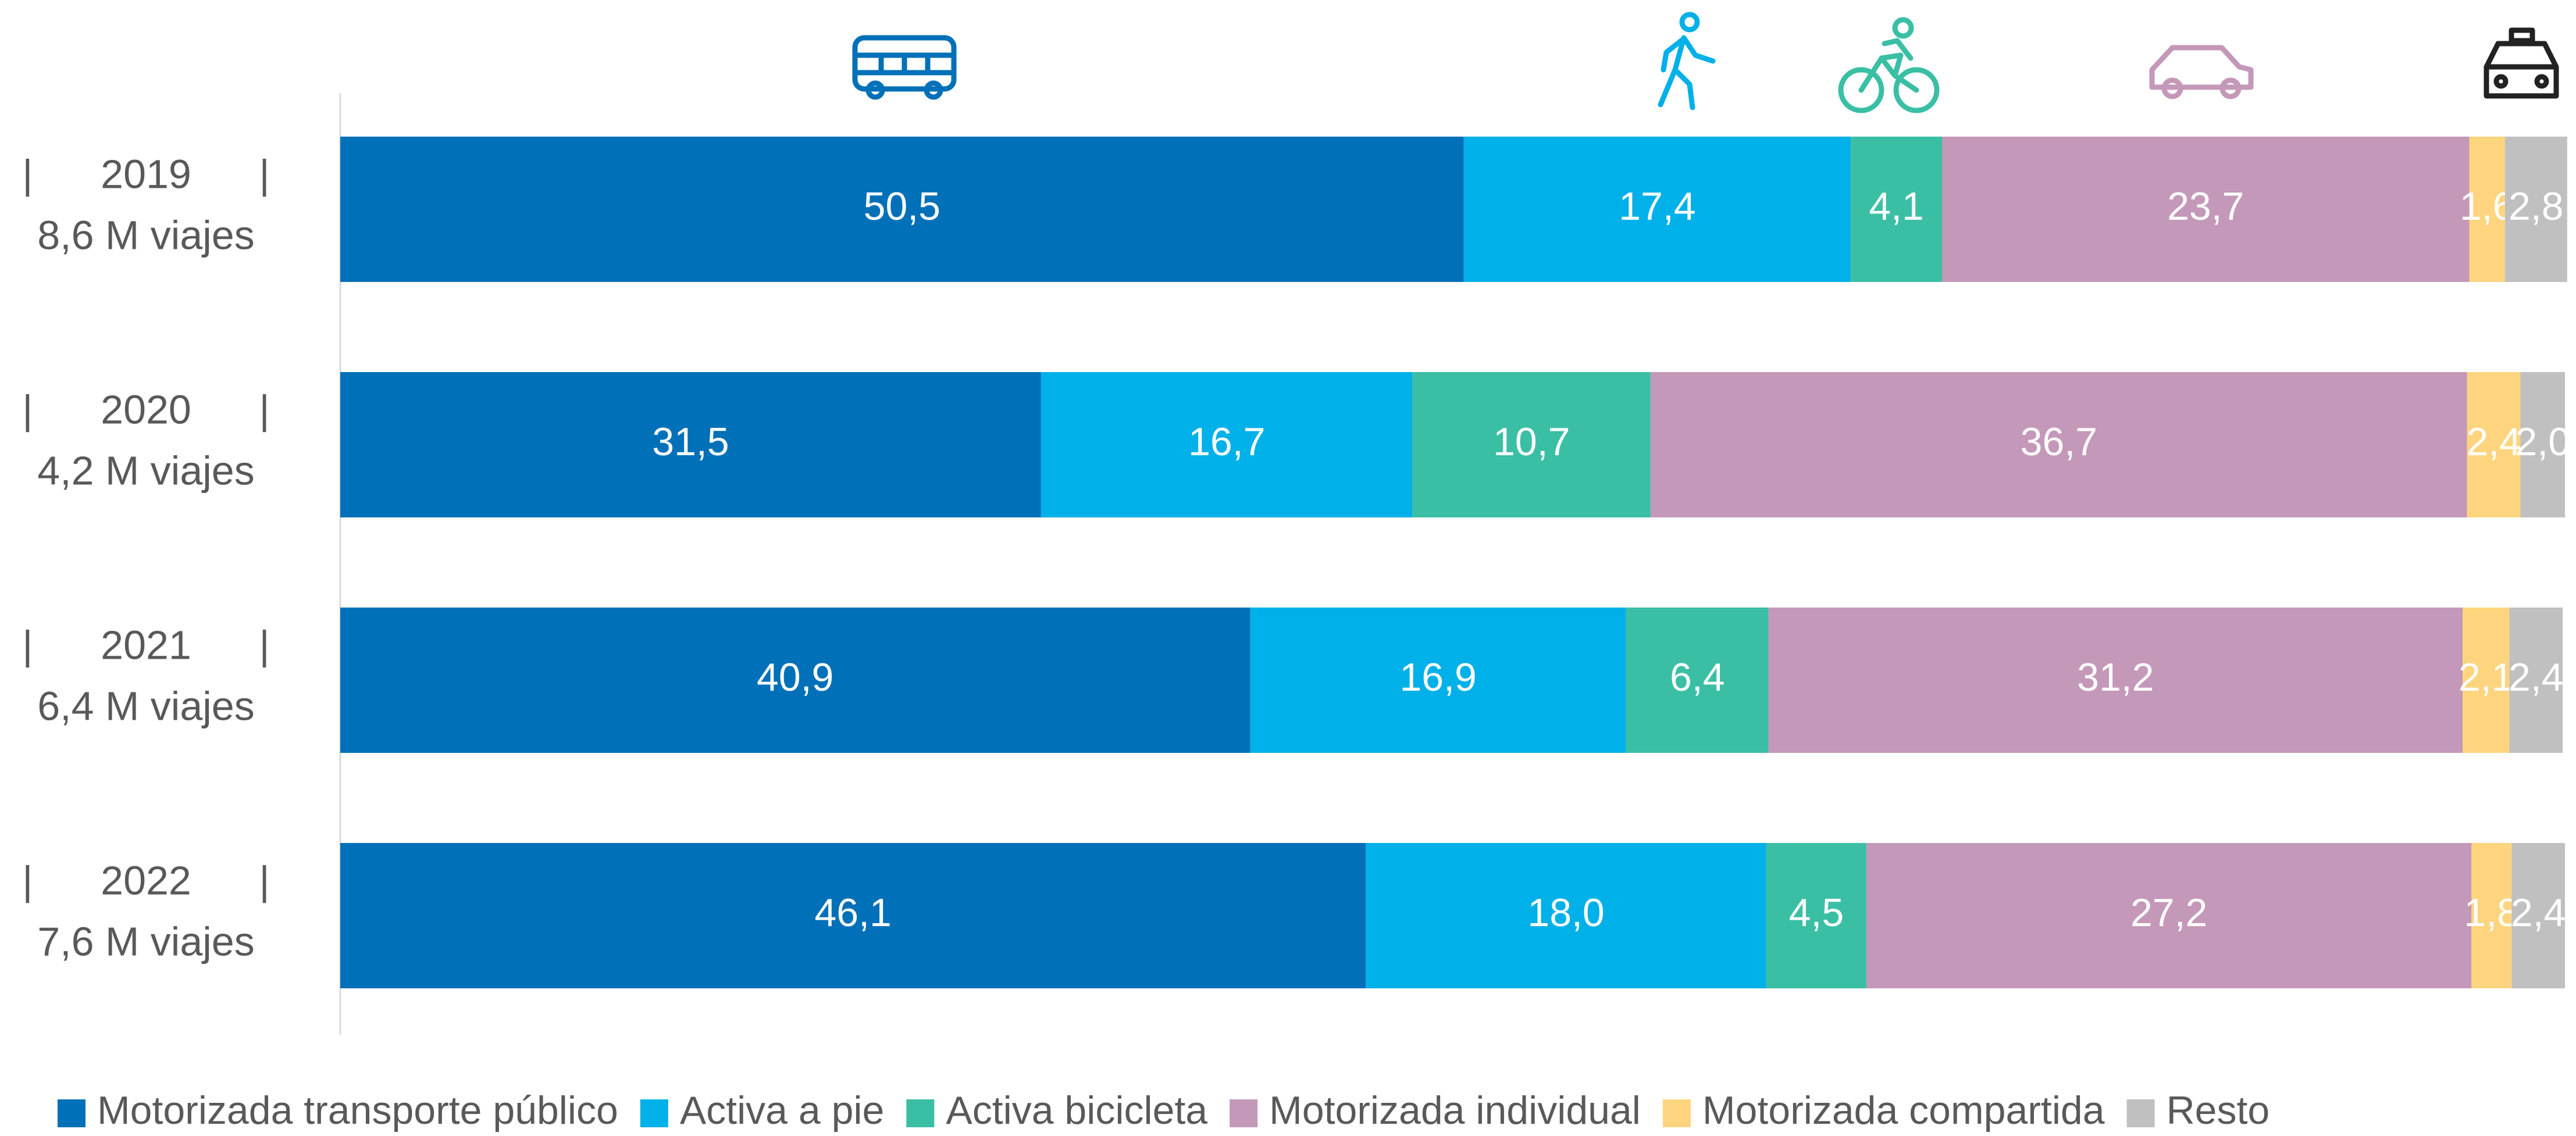  What do you see at coordinates (2521, 63) in the screenshot?
I see `taxi-icon` at bounding box center [2521, 63].